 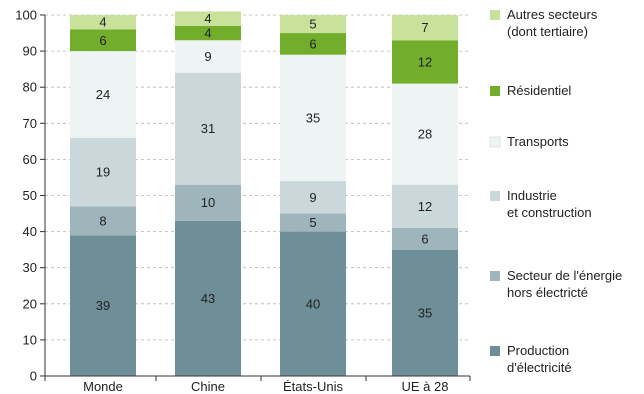 I want to click on legend-label: d'électricité, so click(x=539, y=367).